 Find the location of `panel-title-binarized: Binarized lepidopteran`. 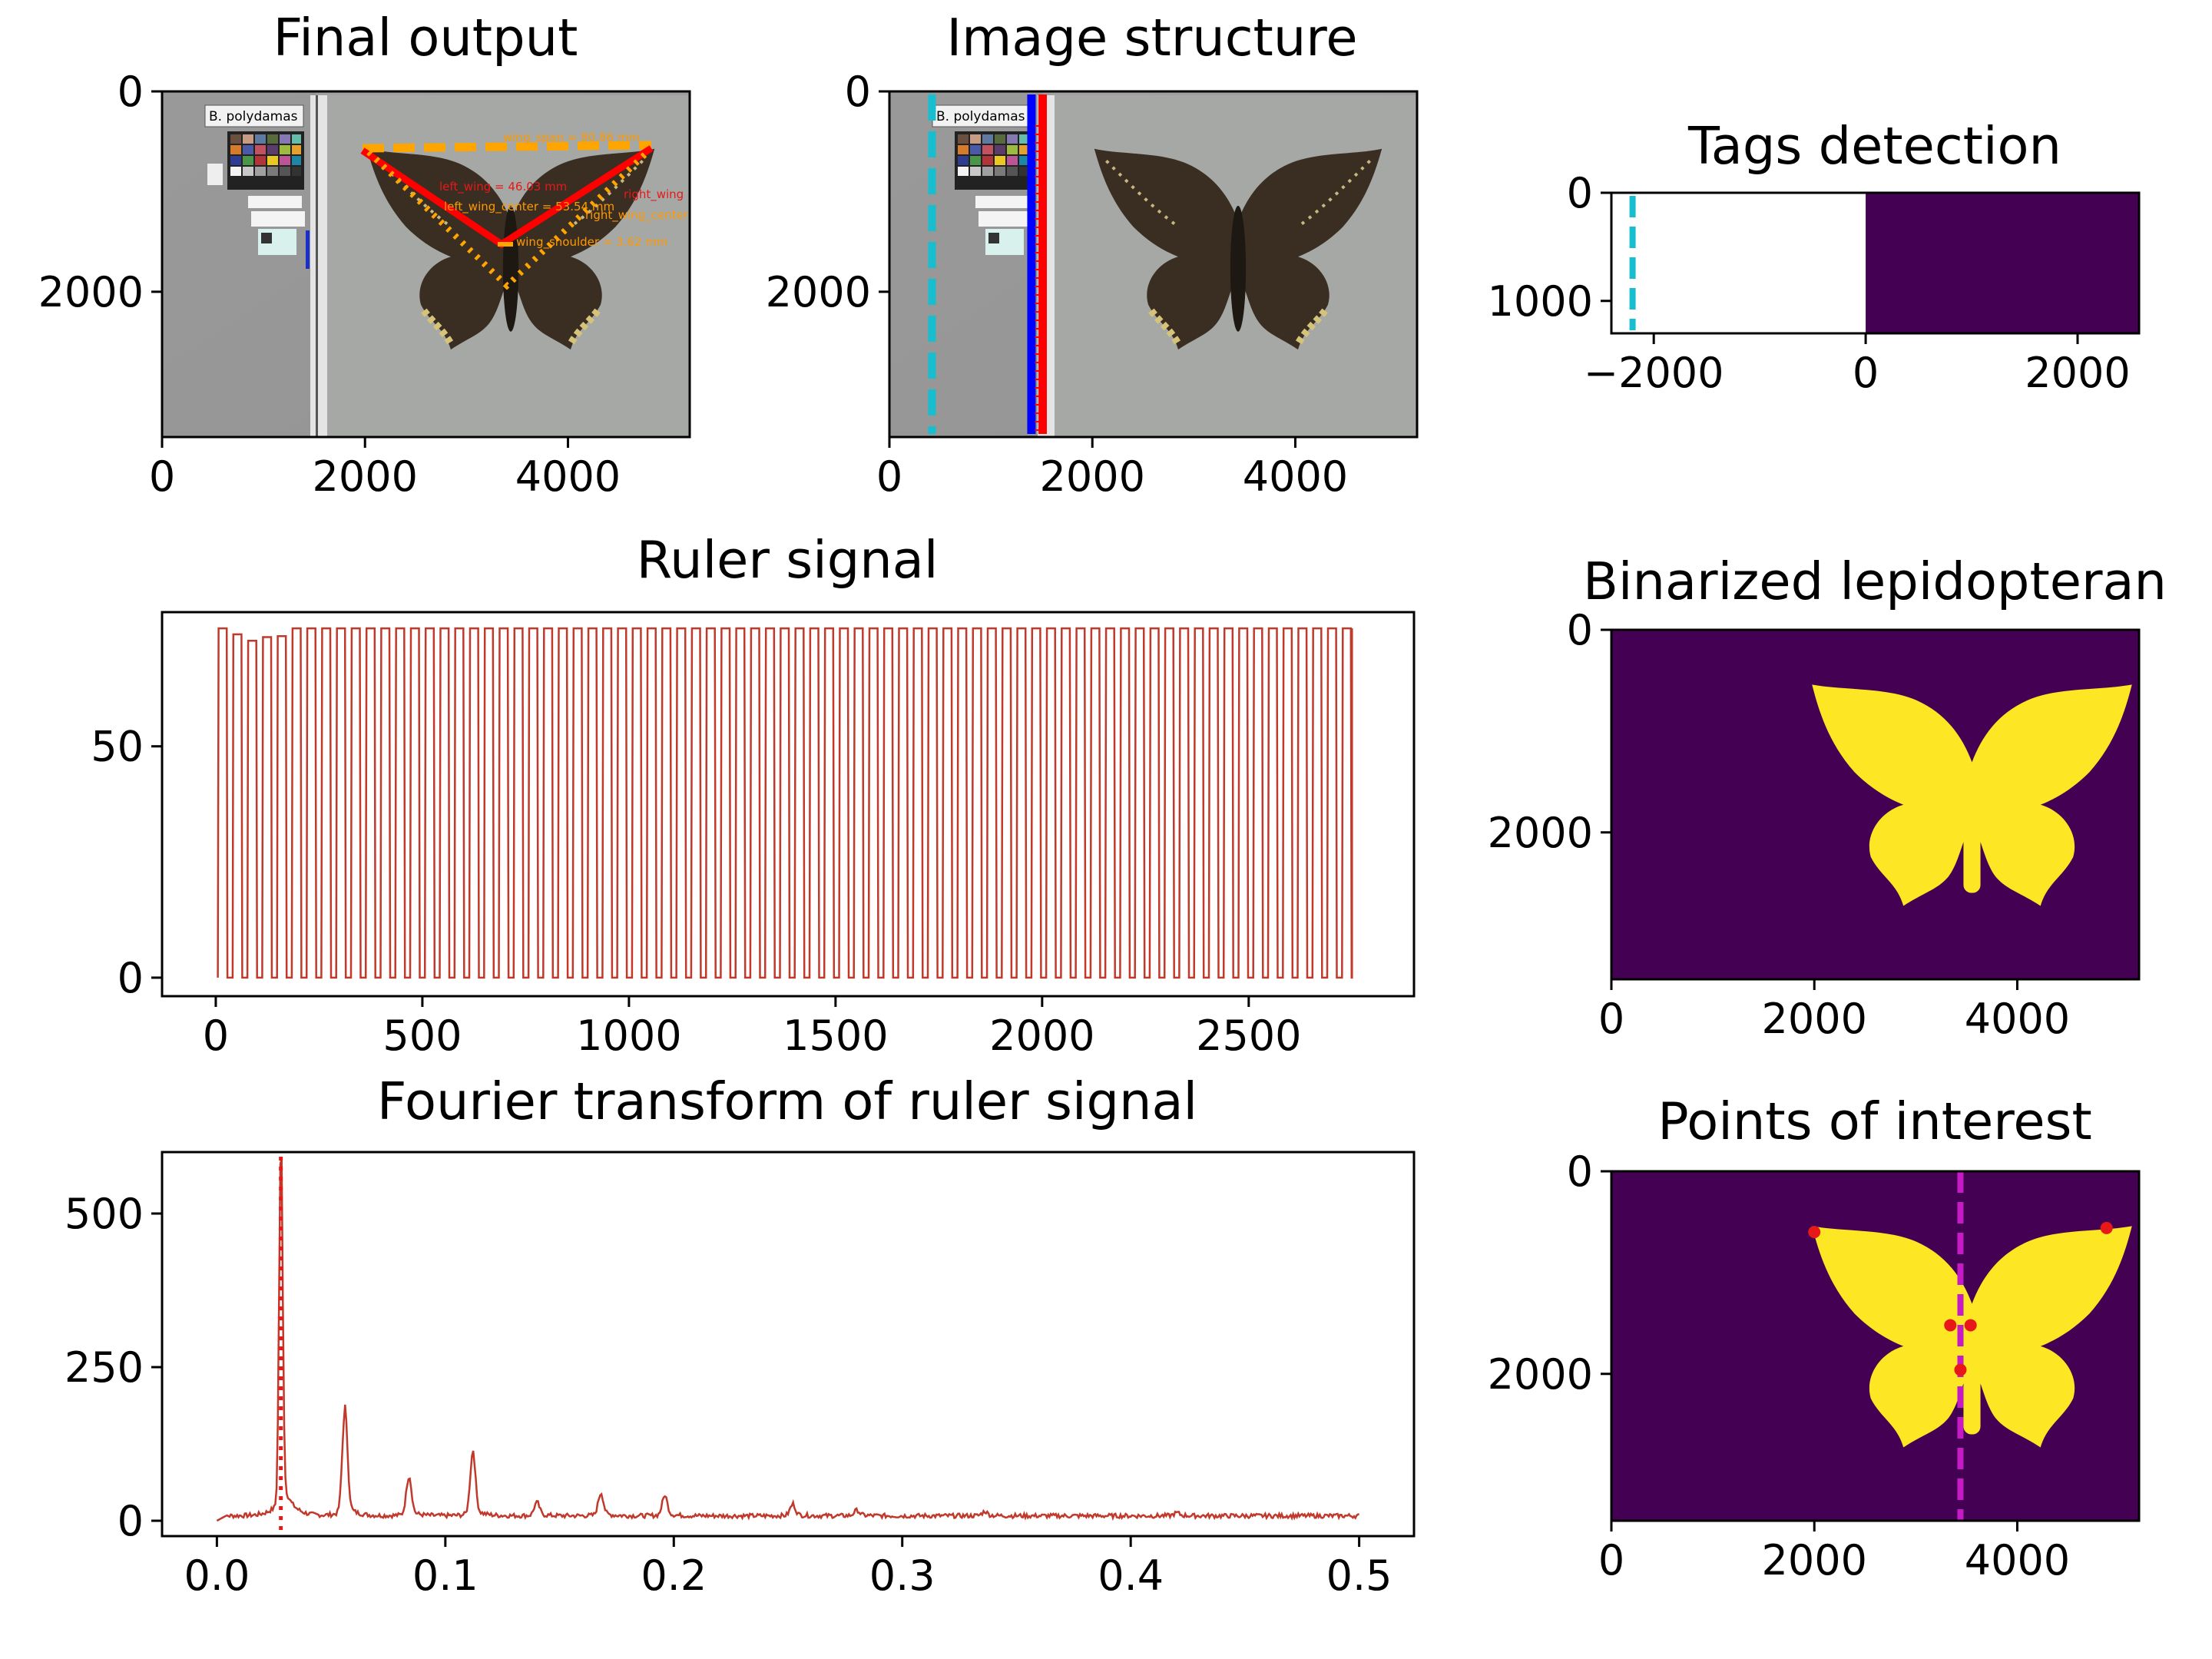

panel-title-binarized: Binarized lepidopteran is located at coordinates (1875, 581).